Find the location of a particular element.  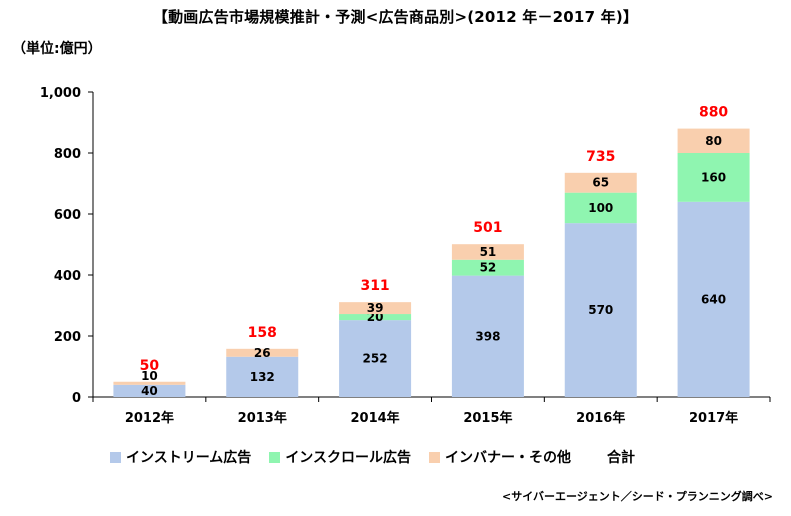

legend-item-other: インバナー・その他 is located at coordinates (500, 457).